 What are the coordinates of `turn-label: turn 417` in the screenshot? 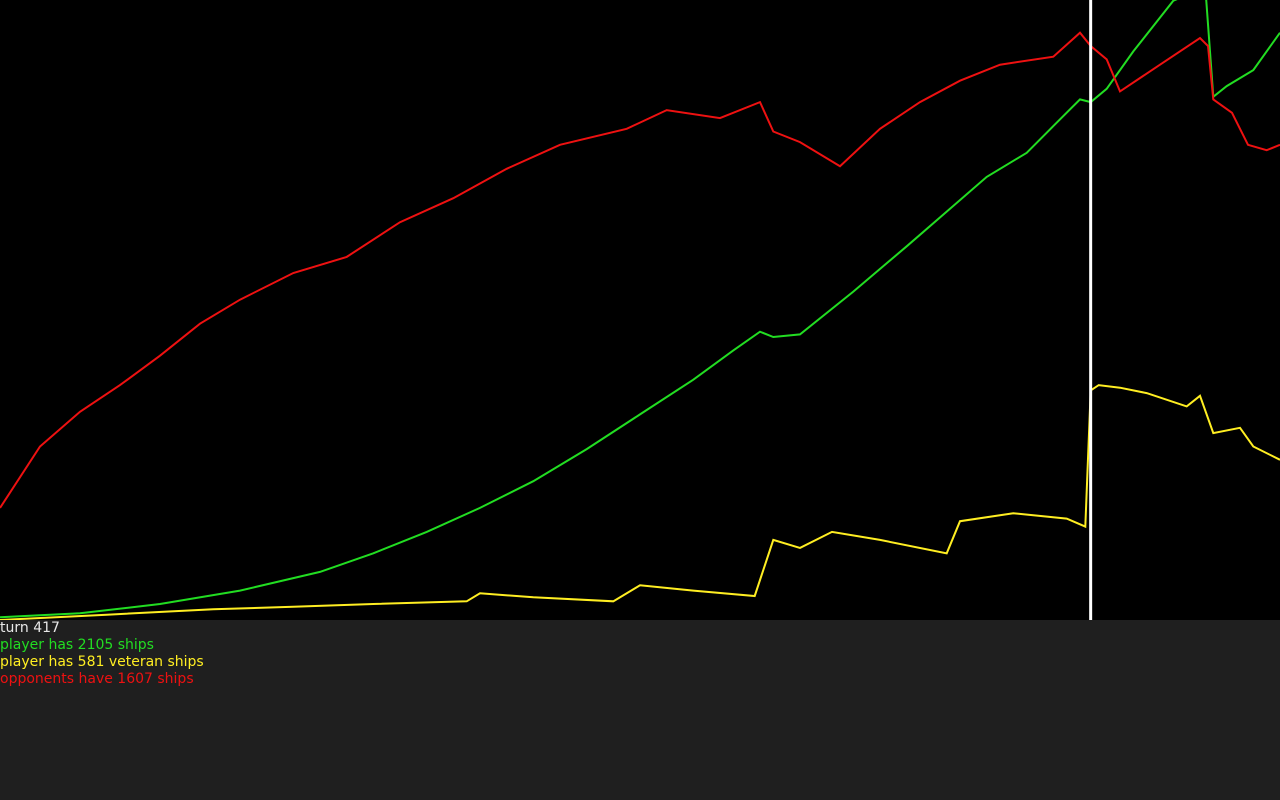 It's located at (30, 628).